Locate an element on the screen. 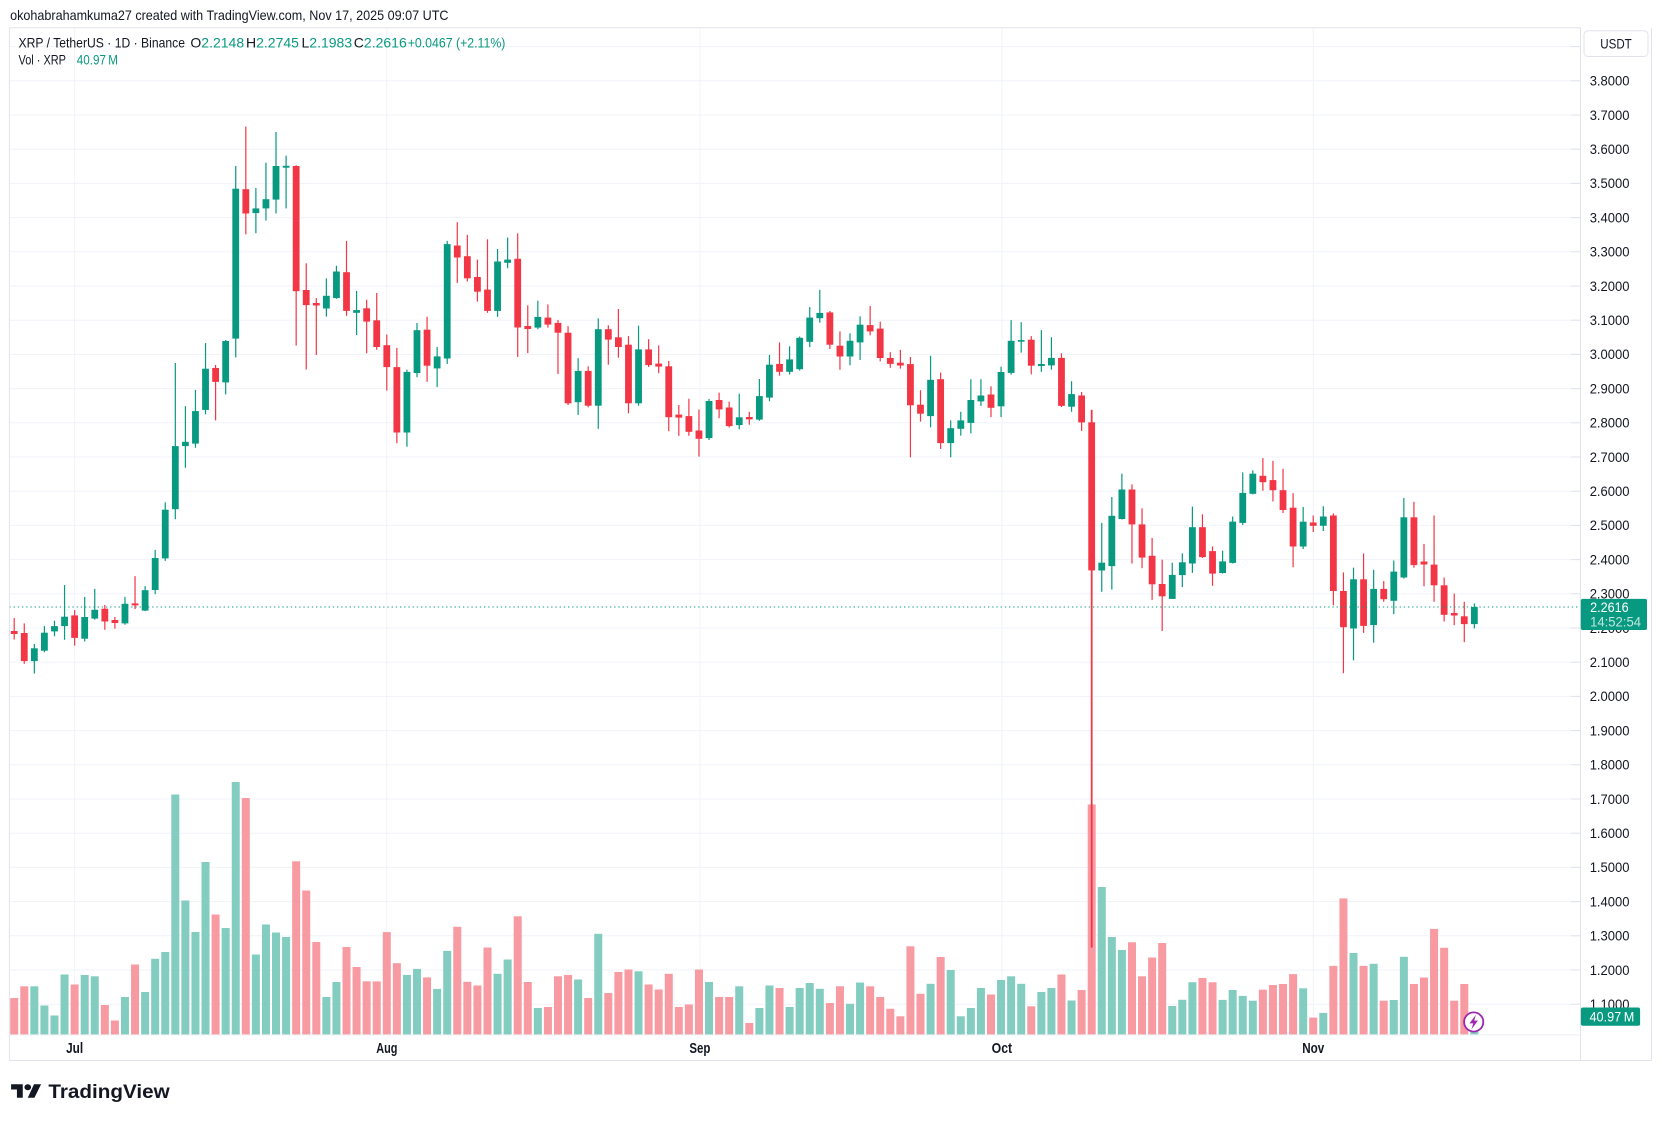 Image resolution: width=1662 pixels, height=1122 pixels. svg-text: Sep is located at coordinates (699, 1048).